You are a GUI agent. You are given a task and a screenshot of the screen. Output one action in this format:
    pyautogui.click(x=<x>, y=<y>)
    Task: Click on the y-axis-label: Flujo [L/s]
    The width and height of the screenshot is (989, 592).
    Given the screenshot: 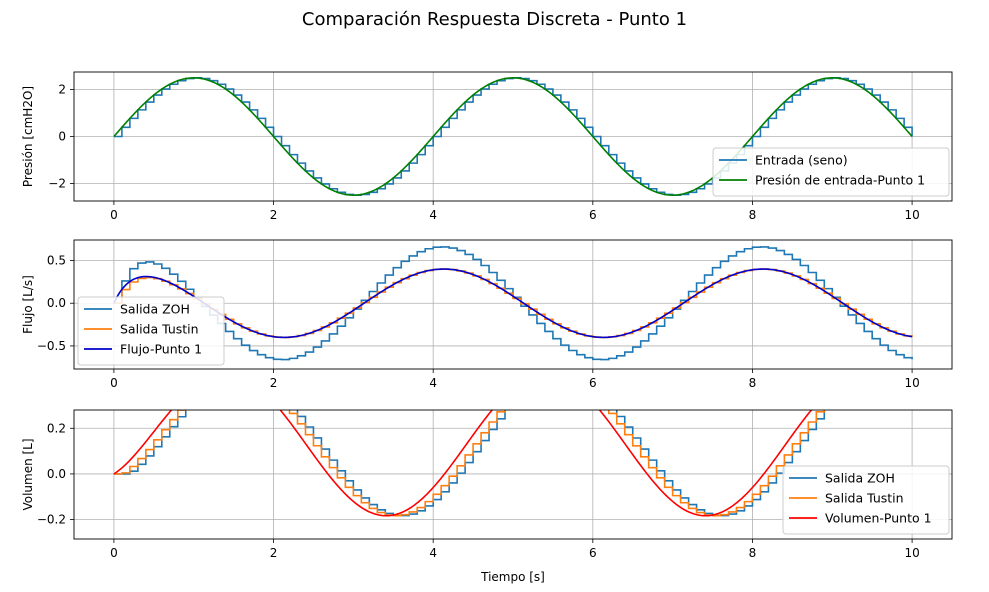 What is the action you would take?
    pyautogui.click(x=28, y=304)
    